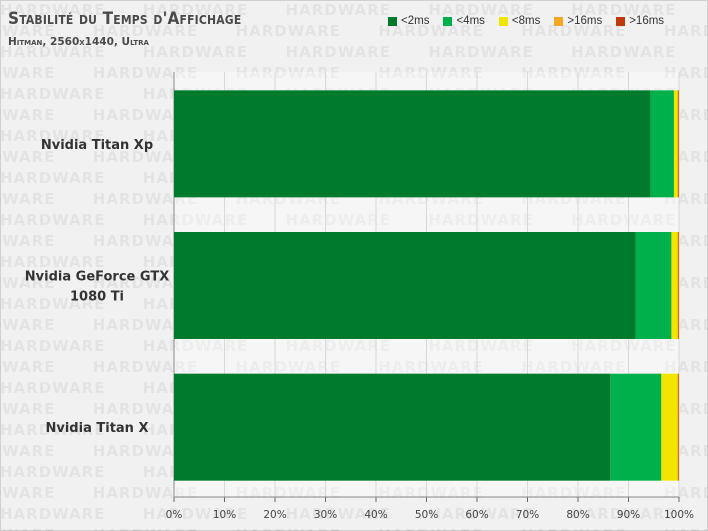 The image size is (708, 531). I want to click on category-label: Nvidia Titan Xp, so click(97, 145).